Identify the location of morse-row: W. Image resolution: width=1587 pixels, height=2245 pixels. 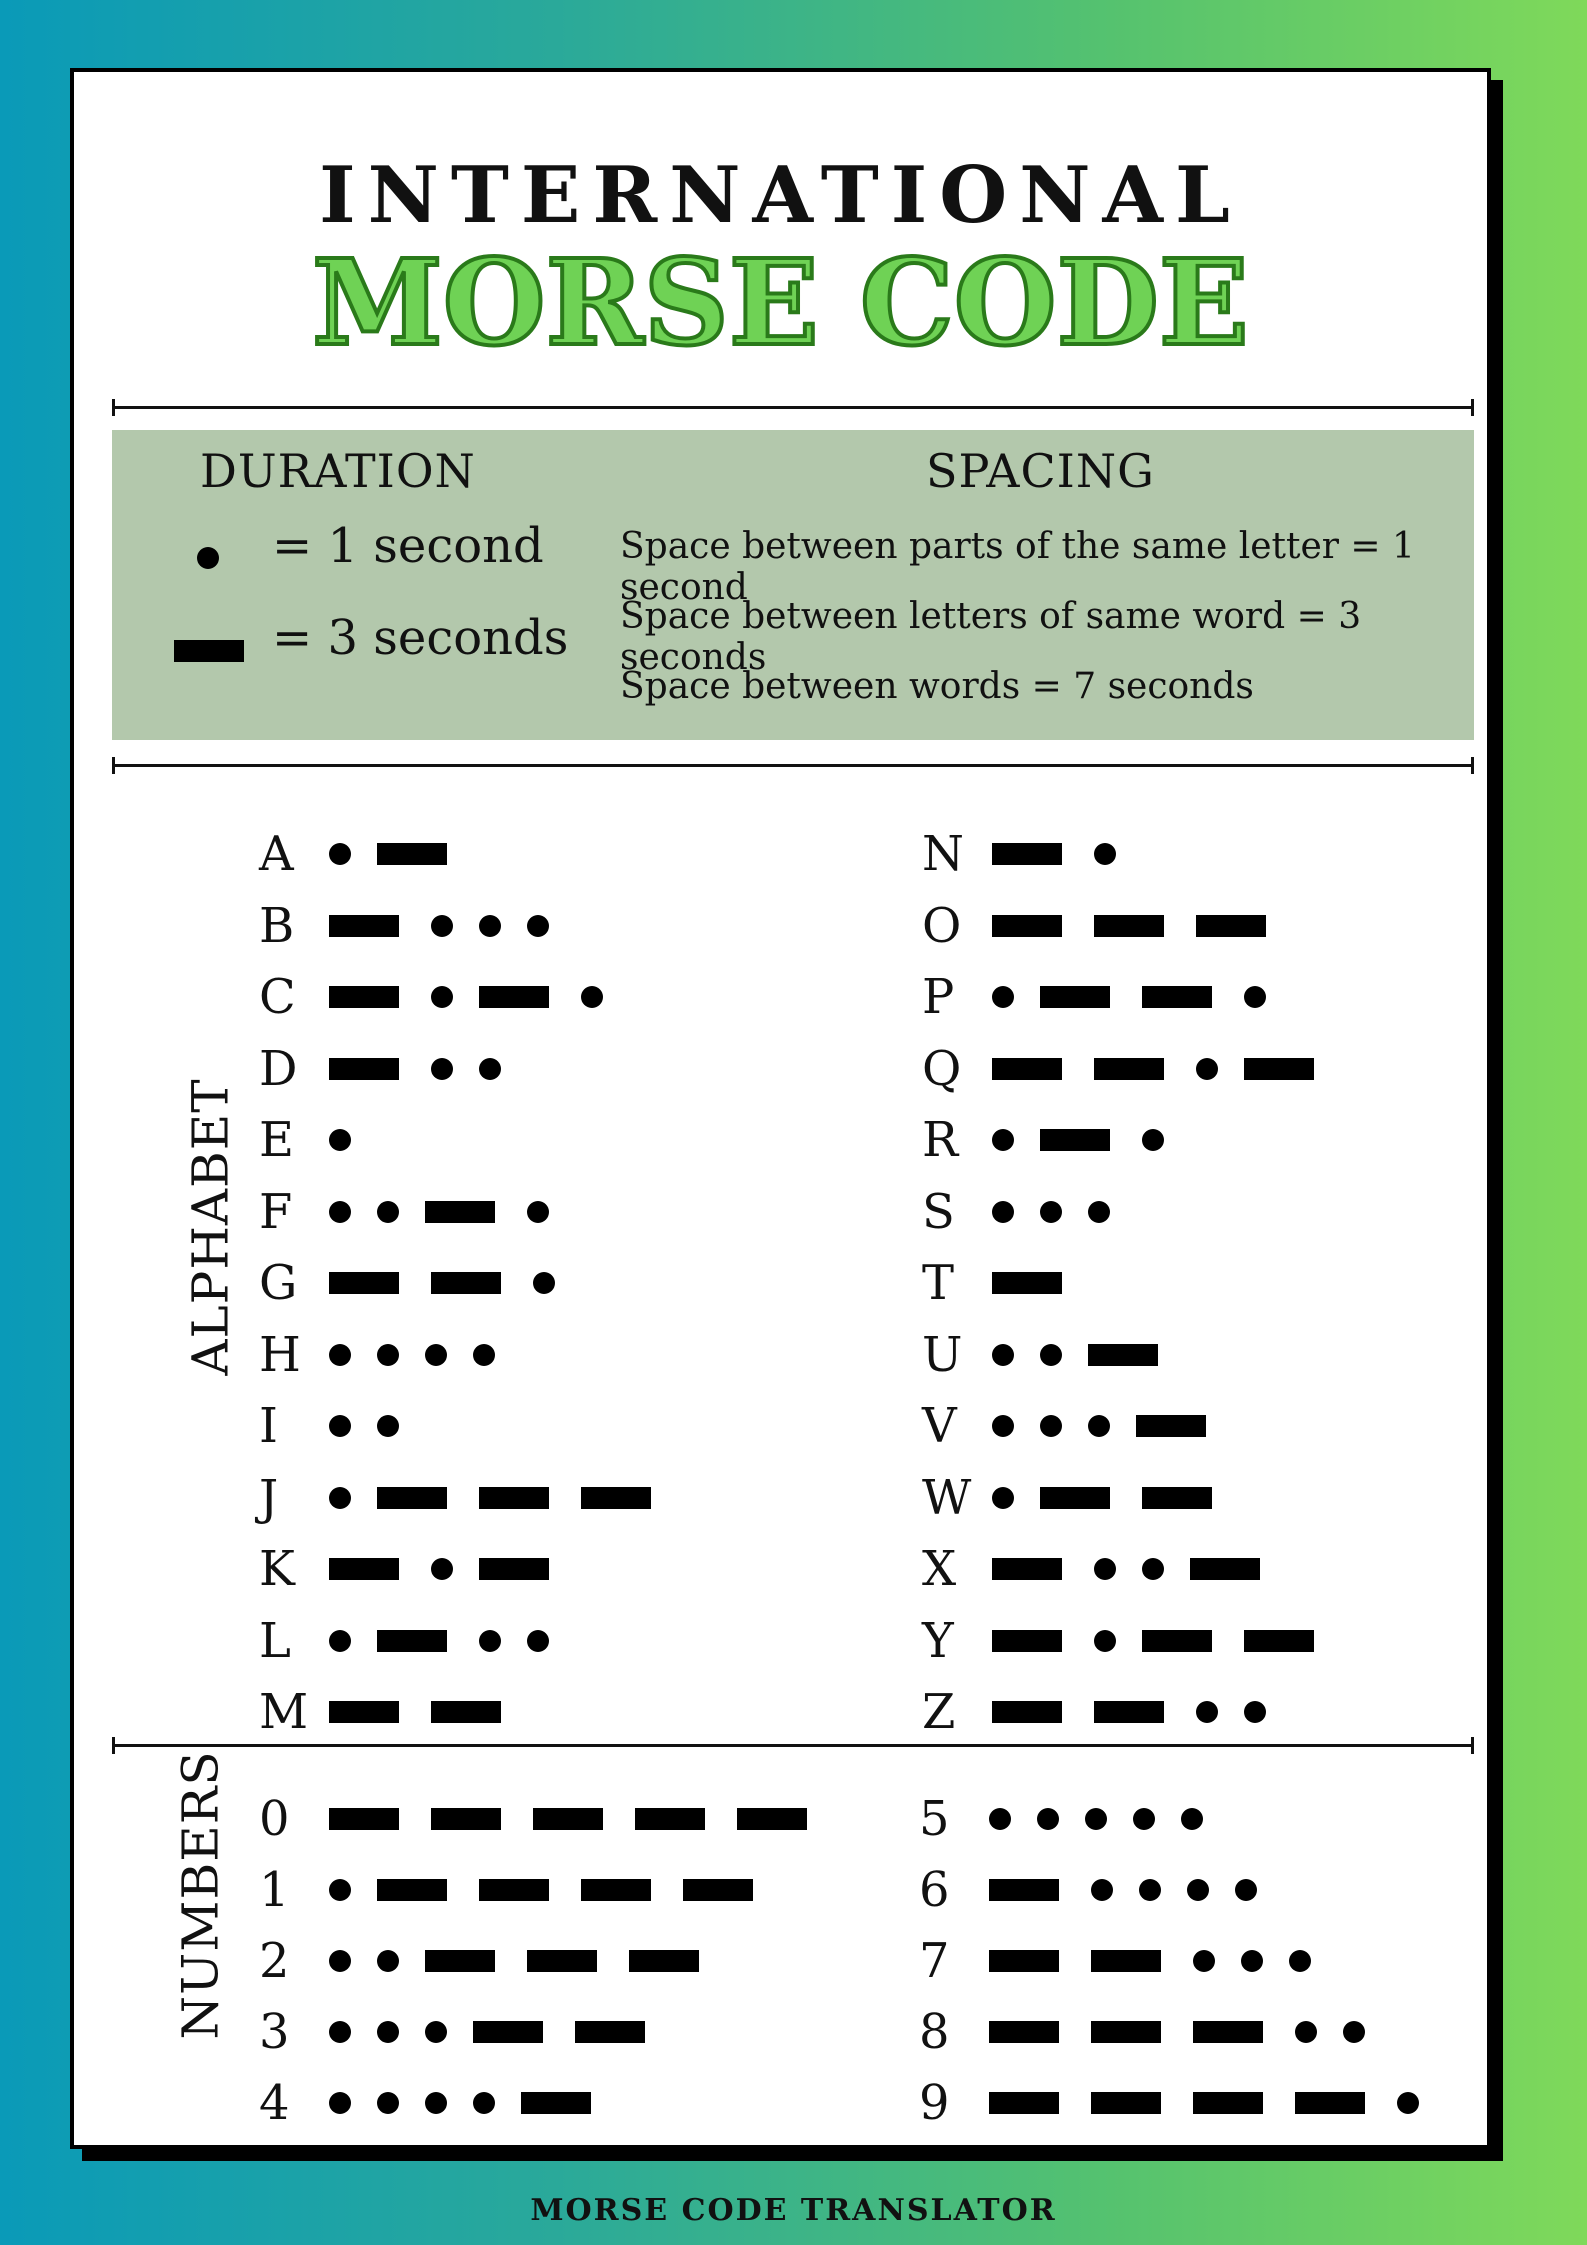
(1083, 1498).